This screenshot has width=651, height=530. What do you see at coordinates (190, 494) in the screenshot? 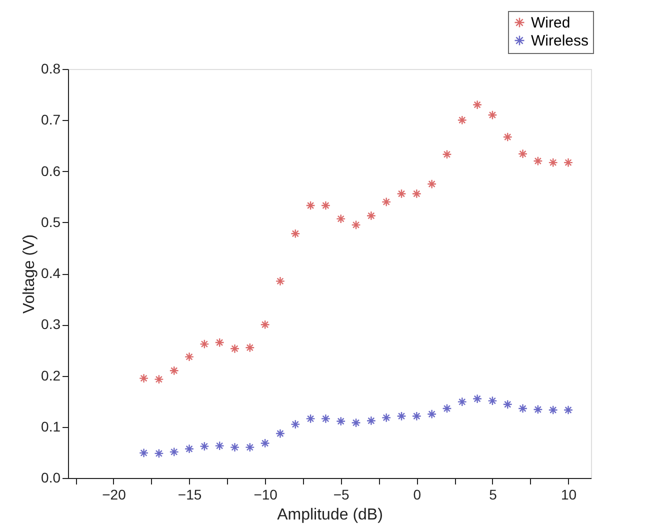
I see `x-tick-label: −15` at bounding box center [190, 494].